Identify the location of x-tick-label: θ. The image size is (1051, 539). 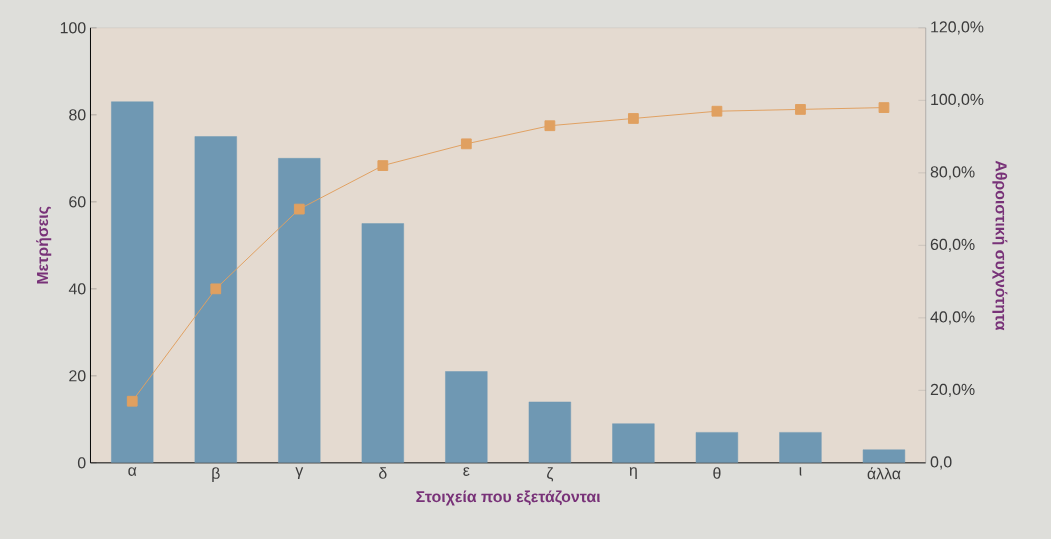
(717, 472).